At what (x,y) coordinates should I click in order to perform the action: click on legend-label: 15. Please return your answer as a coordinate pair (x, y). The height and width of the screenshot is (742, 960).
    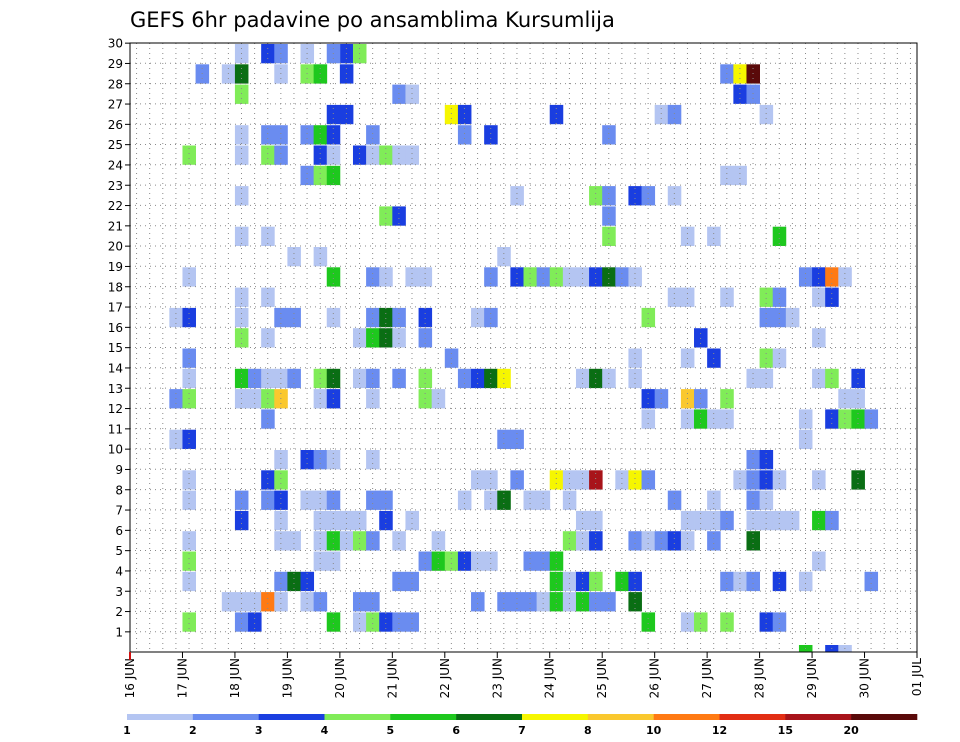
    Looking at the image, I should click on (785, 730).